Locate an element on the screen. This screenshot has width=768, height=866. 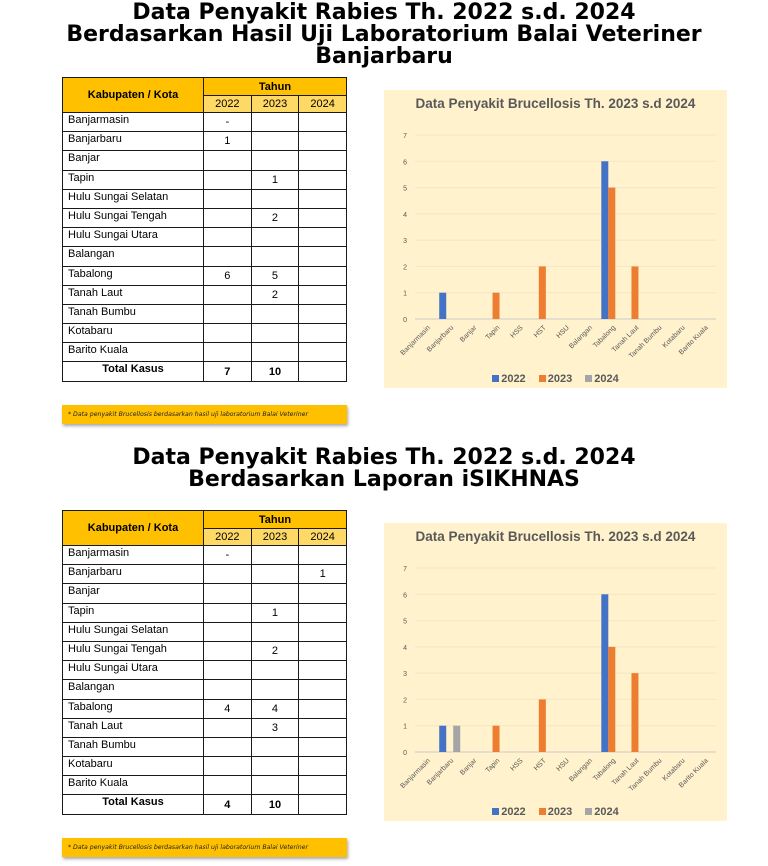
region-name: Hulu Sungai Selatan is located at coordinates (133, 198).